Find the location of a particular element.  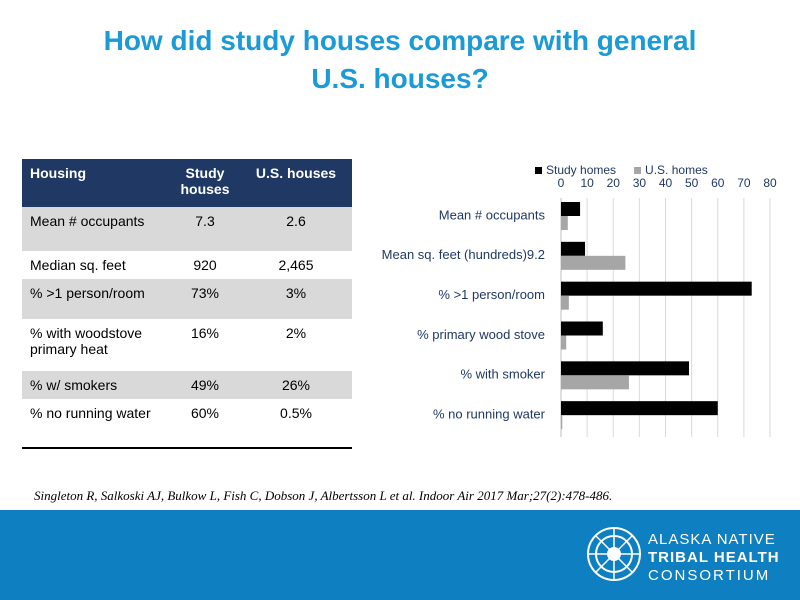

table-cell: 3% is located at coordinates (296, 299).